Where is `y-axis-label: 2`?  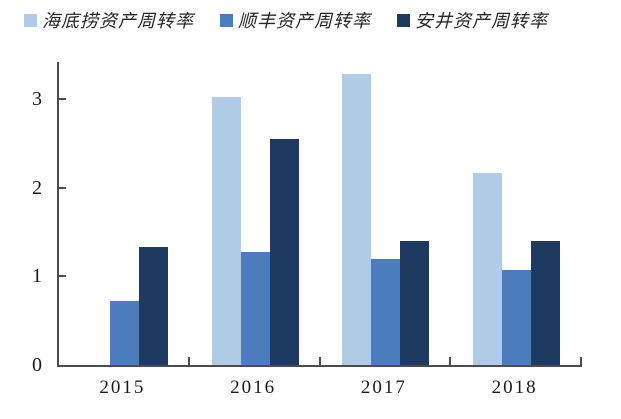 y-axis-label: 2 is located at coordinates (37, 187).